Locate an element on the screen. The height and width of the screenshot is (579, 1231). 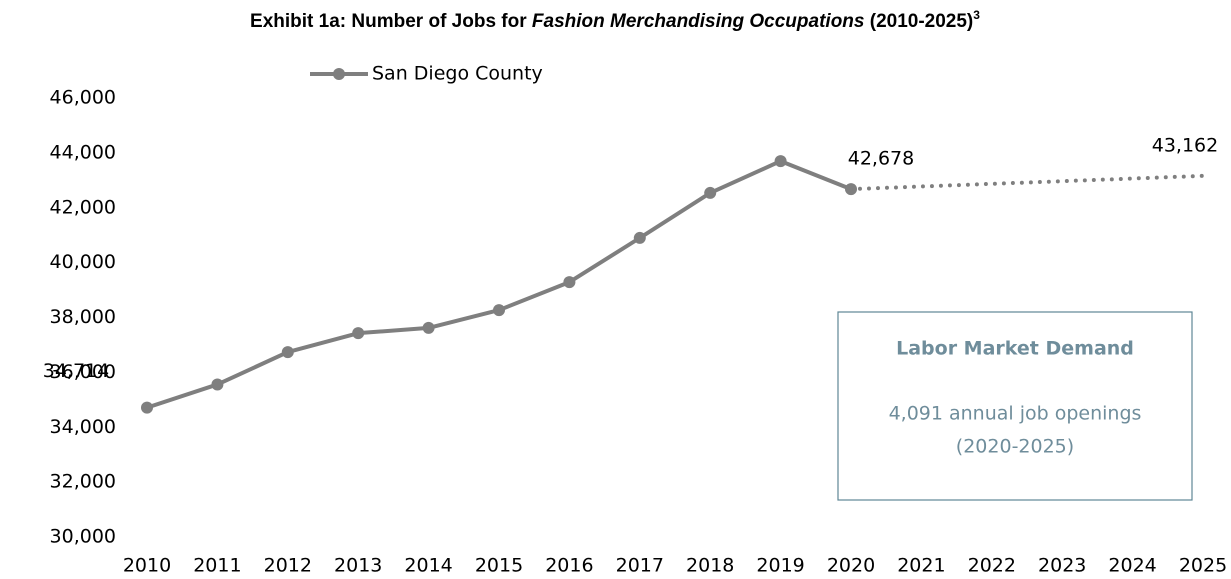
y-tick-label: 30,000 is located at coordinates (83, 537).